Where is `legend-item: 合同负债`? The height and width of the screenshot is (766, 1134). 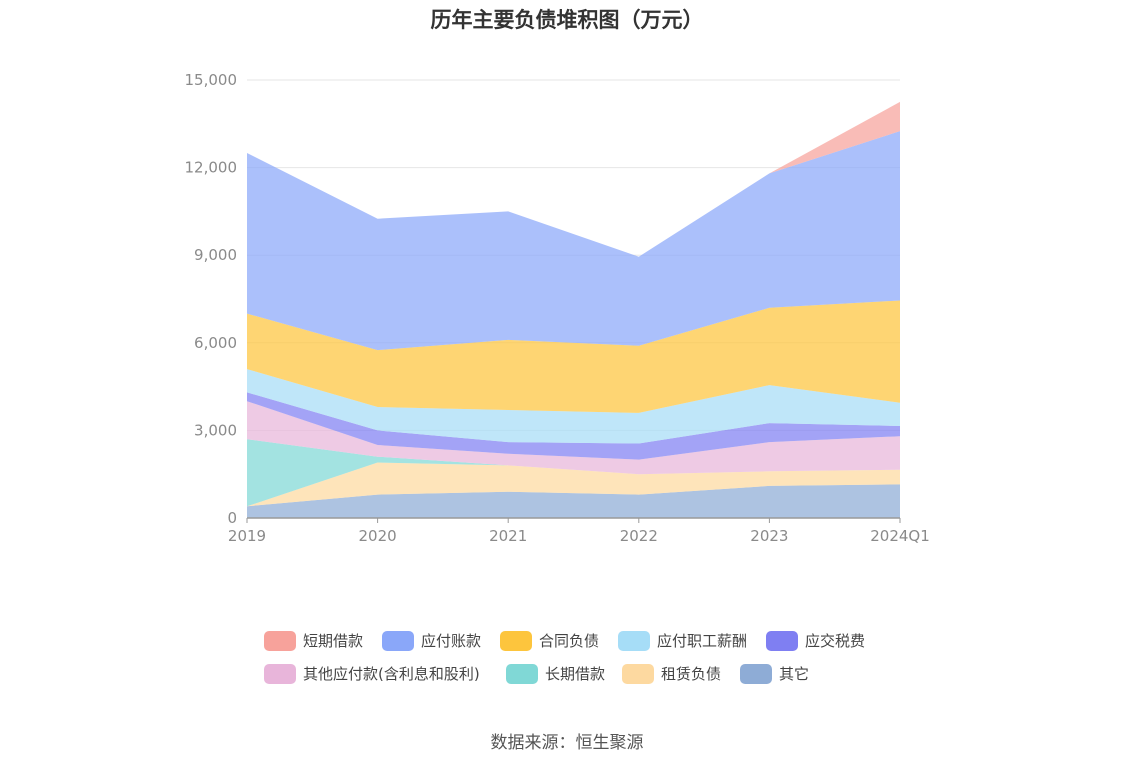
legend-item: 合同负债 is located at coordinates (549, 640).